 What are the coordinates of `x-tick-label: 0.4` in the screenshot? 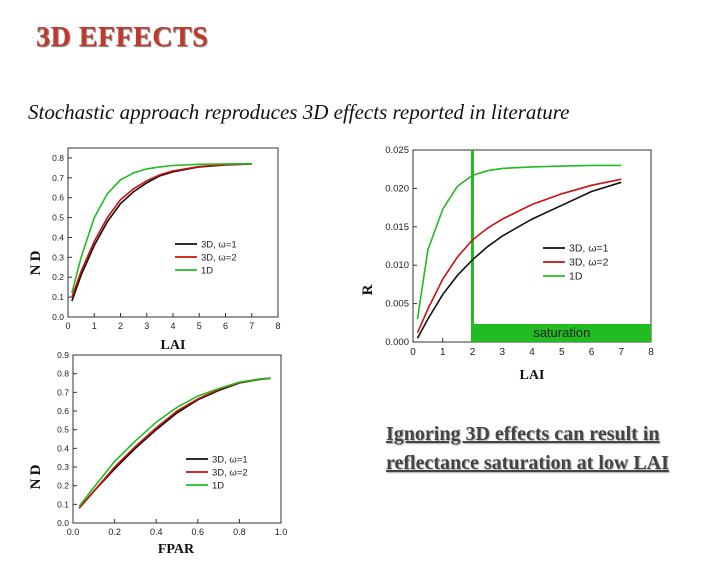 It's located at (156, 532).